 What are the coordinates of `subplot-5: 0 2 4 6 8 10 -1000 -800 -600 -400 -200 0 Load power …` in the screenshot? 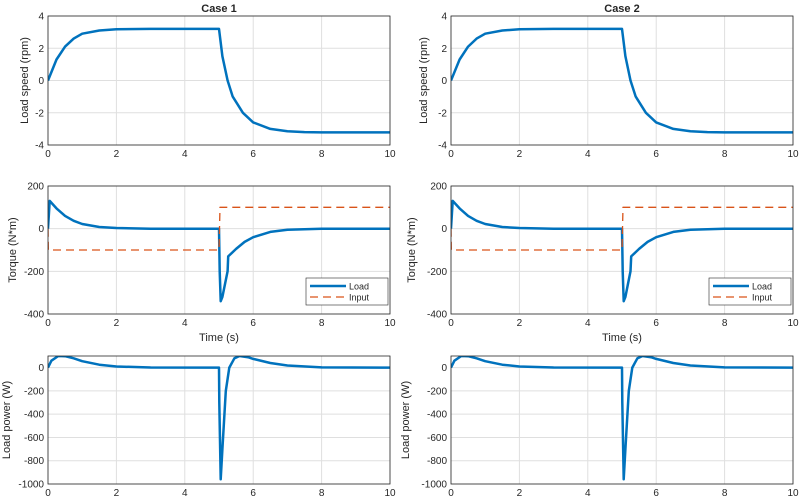 It's located at (198, 427).